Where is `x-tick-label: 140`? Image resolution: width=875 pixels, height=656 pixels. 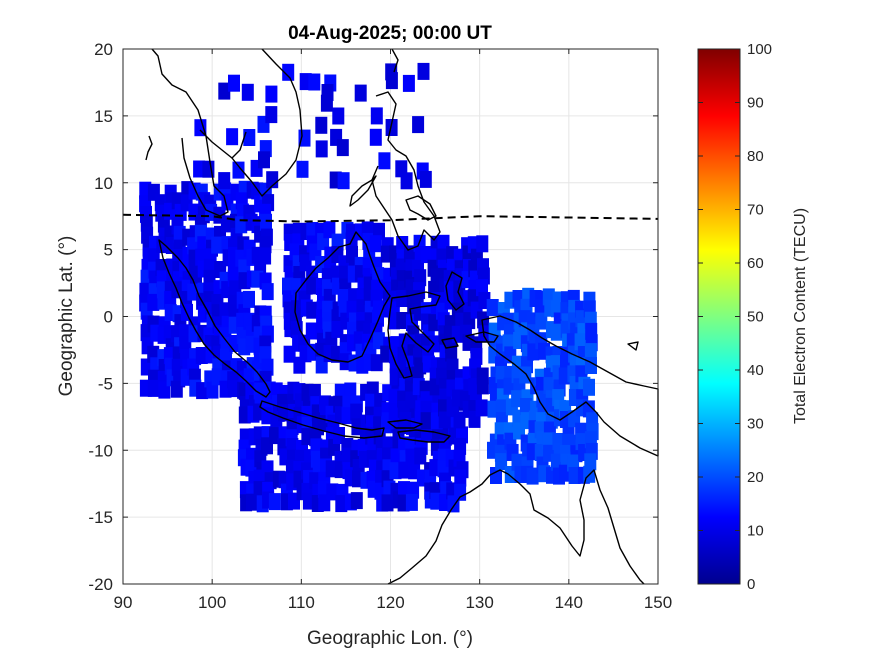
x-tick-label: 140 is located at coordinates (569, 602).